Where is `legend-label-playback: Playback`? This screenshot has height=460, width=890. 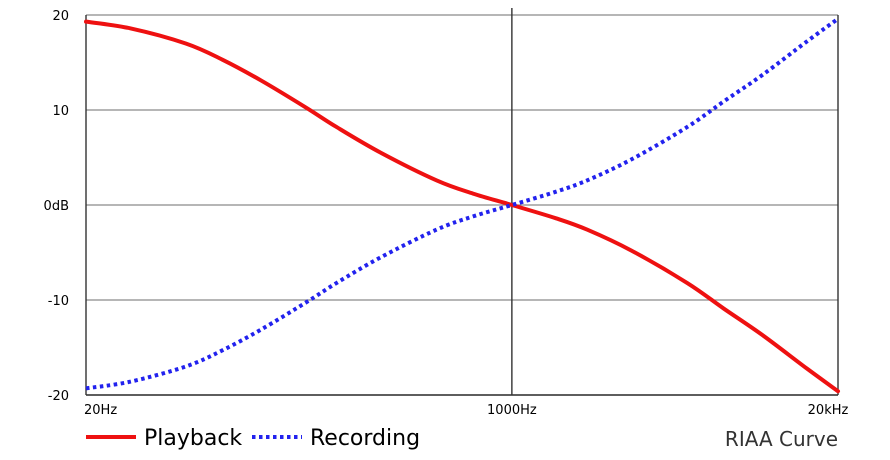
legend-label-playback: Playback is located at coordinates (193, 438).